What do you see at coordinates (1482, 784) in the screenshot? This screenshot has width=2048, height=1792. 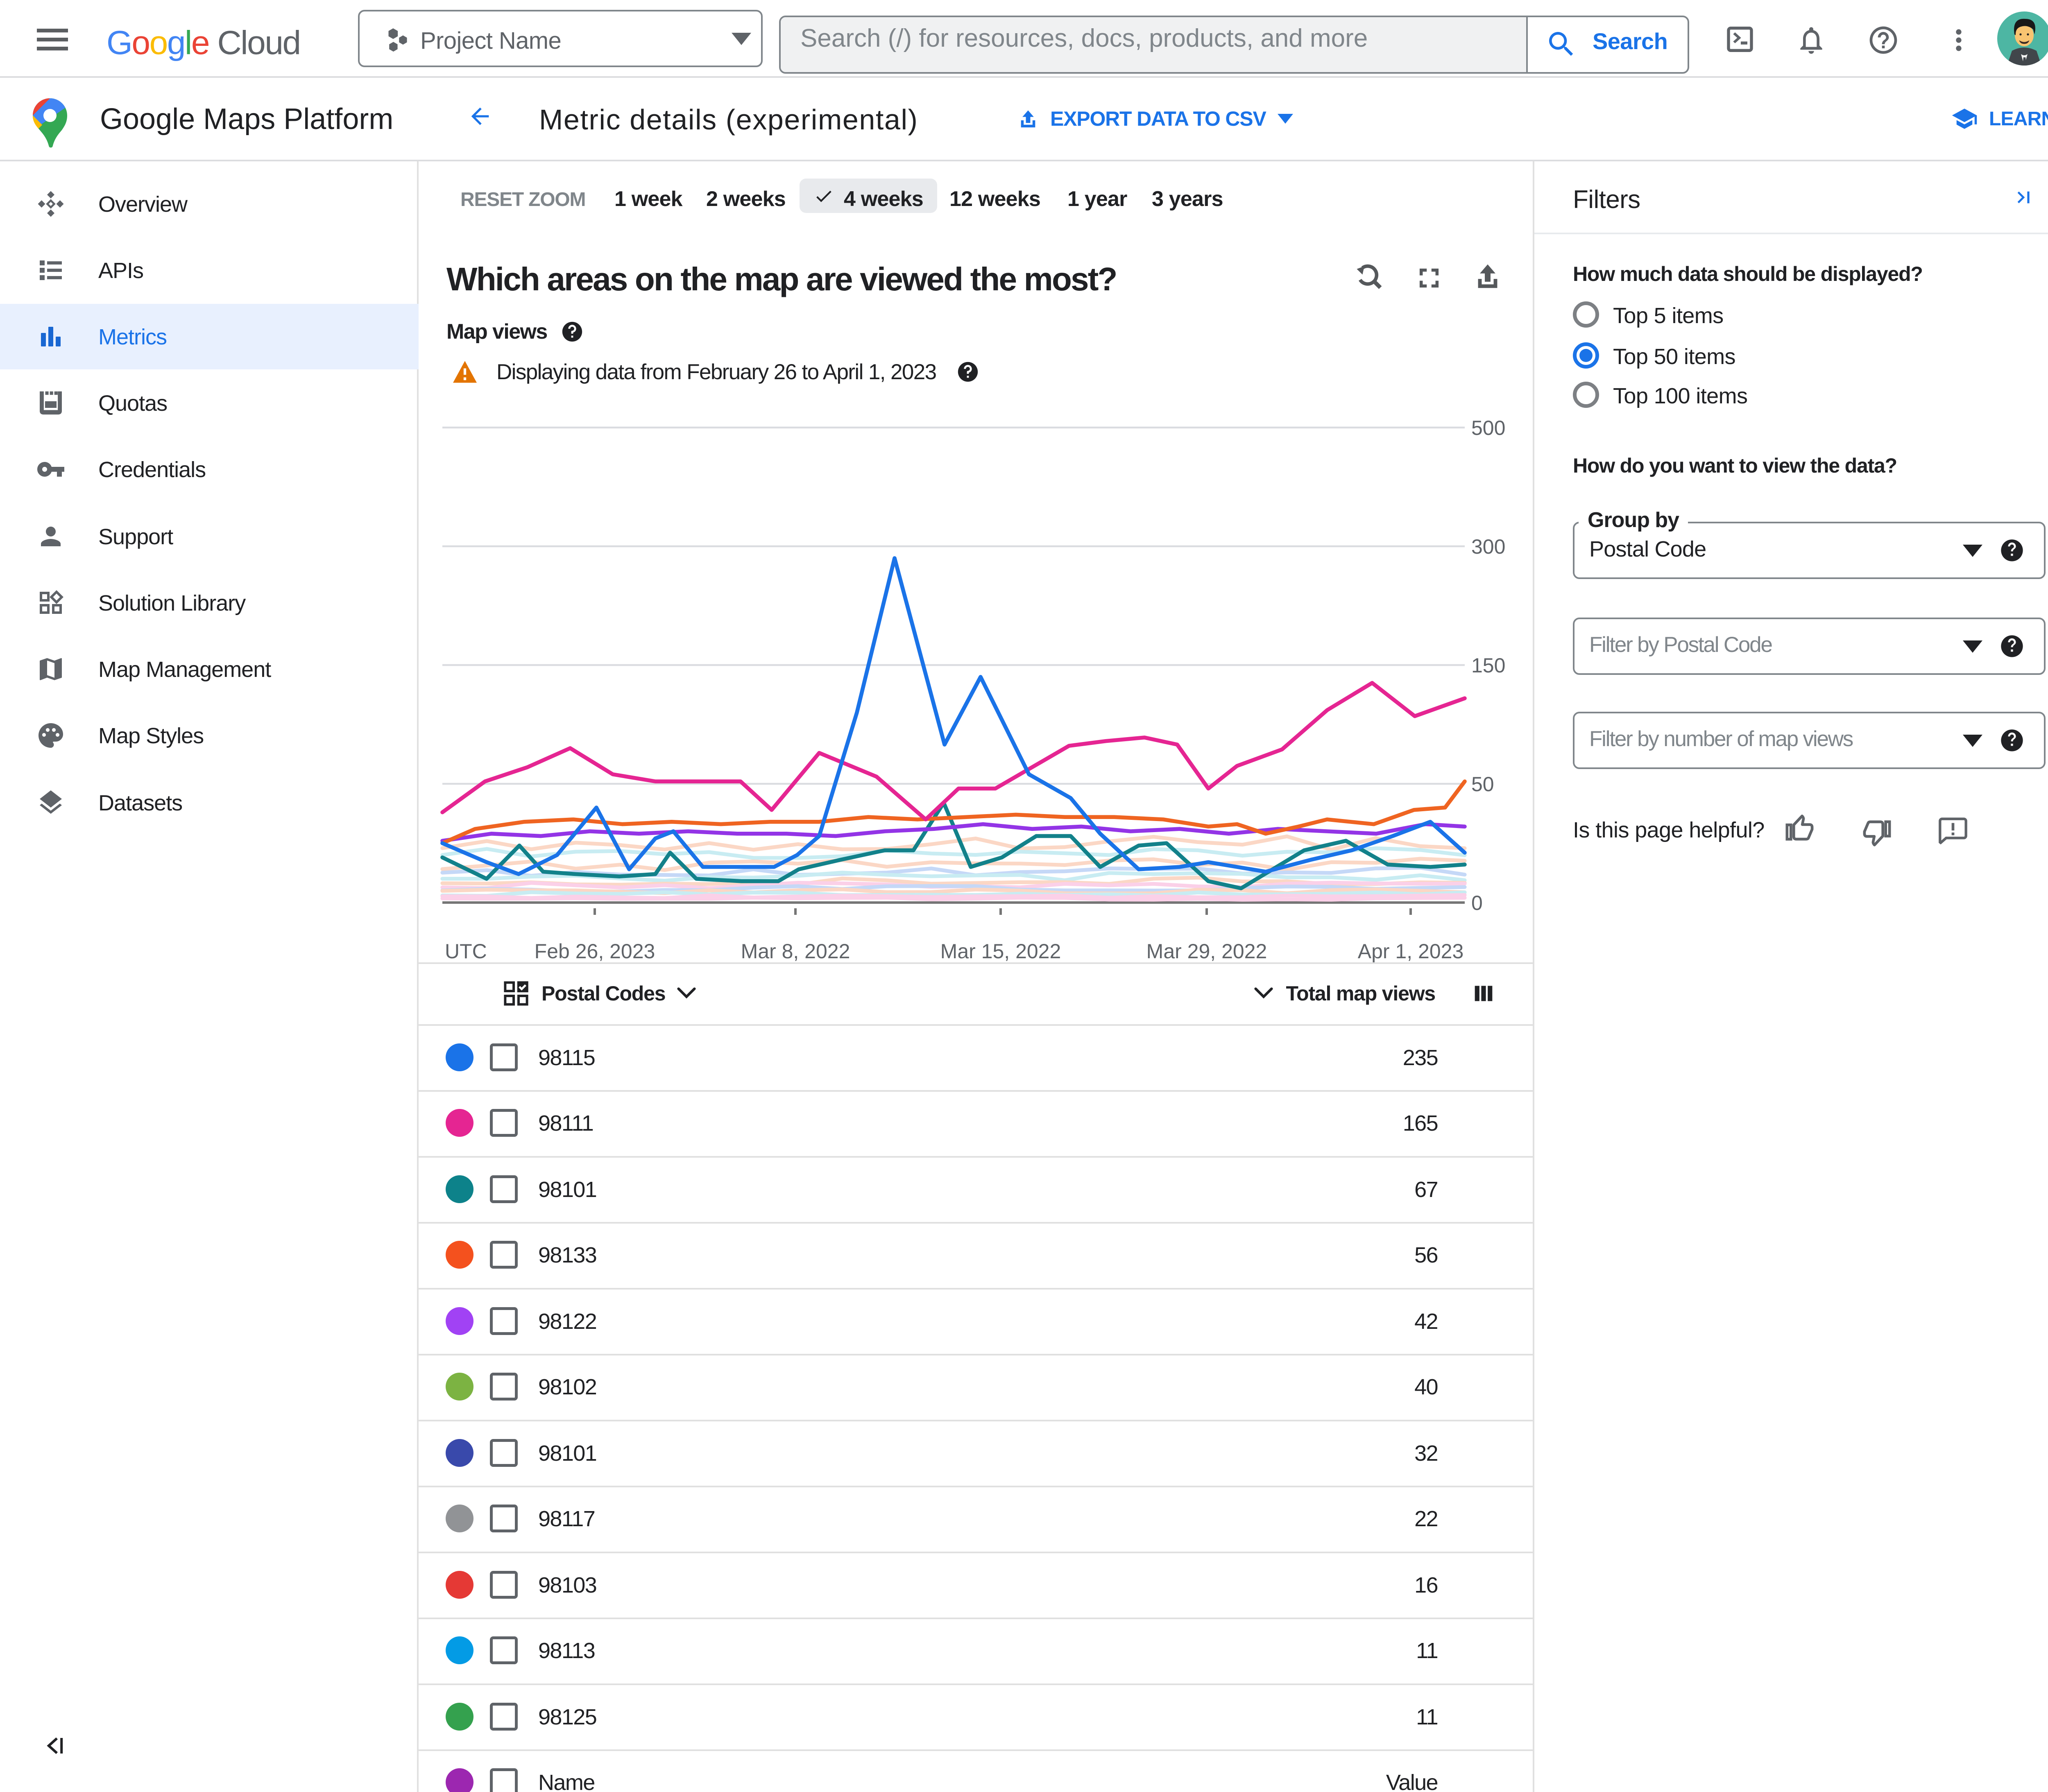 I see `svg-text: 50` at bounding box center [1482, 784].